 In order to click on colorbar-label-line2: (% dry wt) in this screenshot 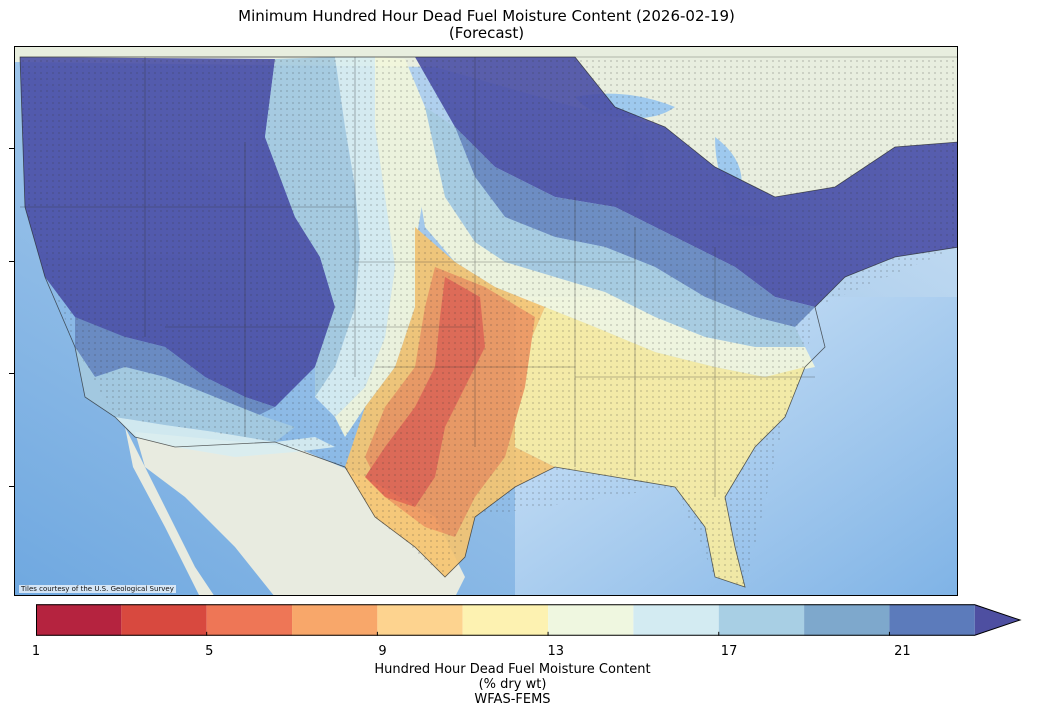, I will do `click(512, 684)`.